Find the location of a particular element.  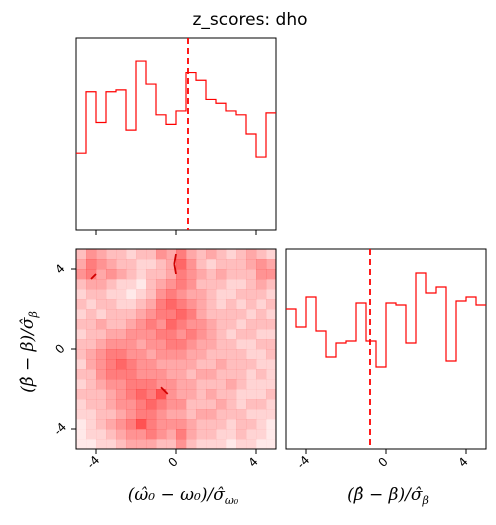

x-tick-label: 0 is located at coordinates (383, 462).